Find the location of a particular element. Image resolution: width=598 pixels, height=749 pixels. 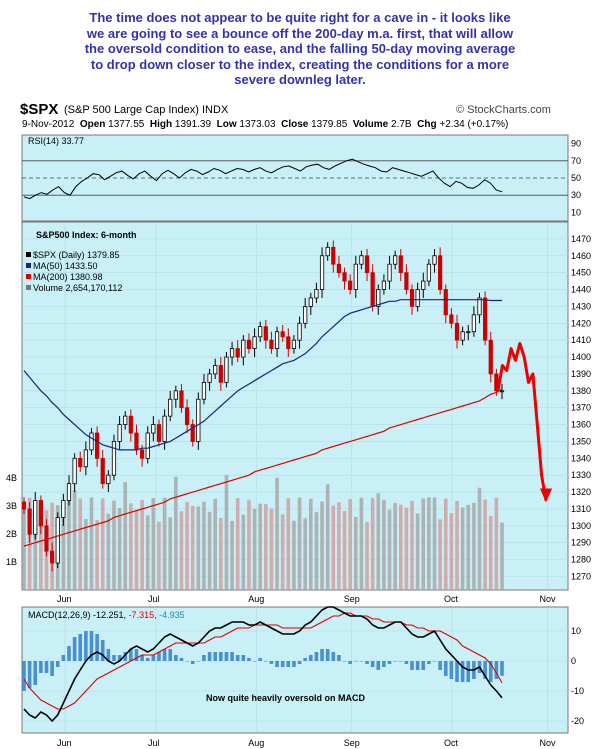

price-tick-label: 1400 is located at coordinates (581, 357).